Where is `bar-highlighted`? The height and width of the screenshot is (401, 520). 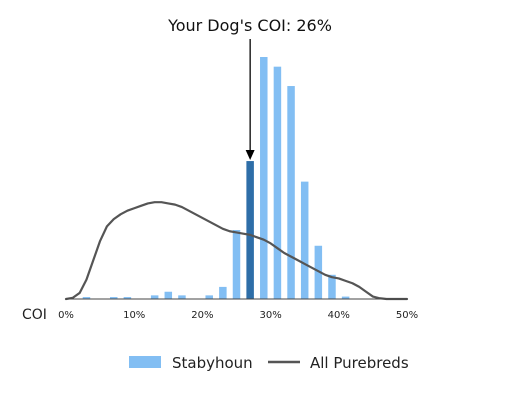
bar-highlighted is located at coordinates (250, 230).